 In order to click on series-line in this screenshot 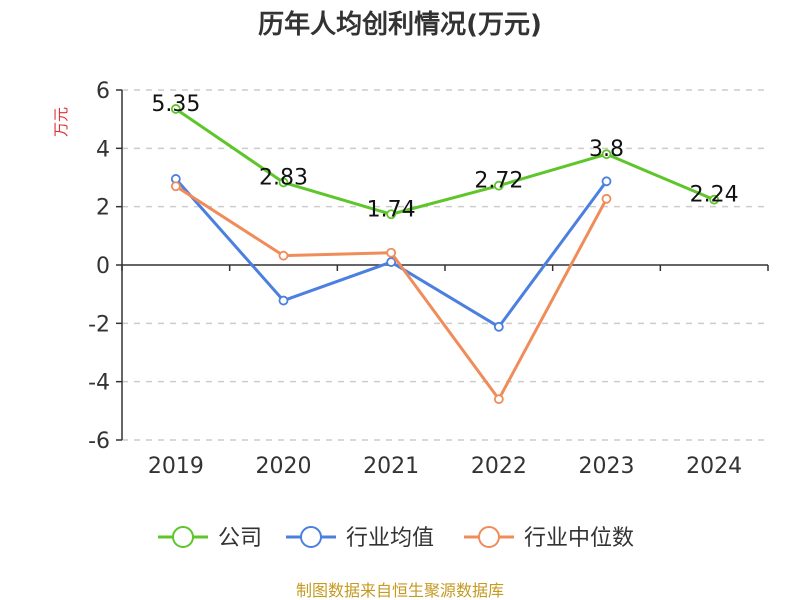, I will do `click(444, 161)`.